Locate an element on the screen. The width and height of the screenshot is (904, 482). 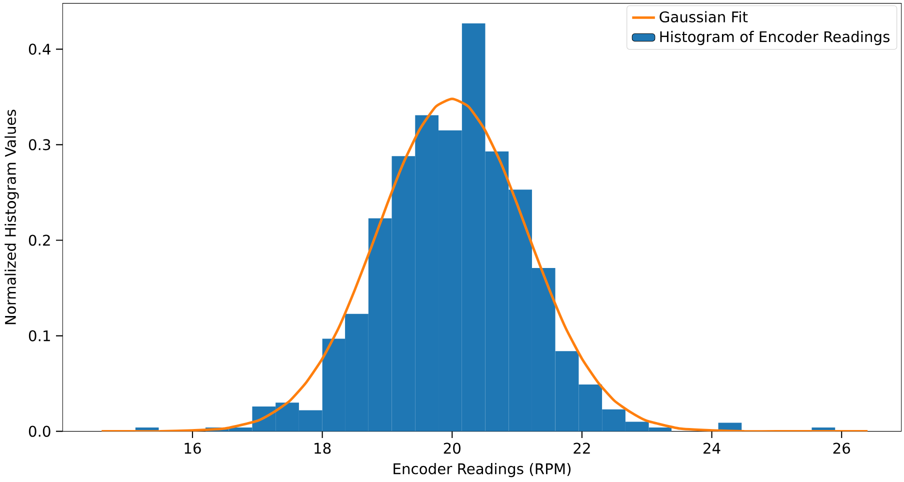
legend-label: Gaussian Fit is located at coordinates (704, 16).